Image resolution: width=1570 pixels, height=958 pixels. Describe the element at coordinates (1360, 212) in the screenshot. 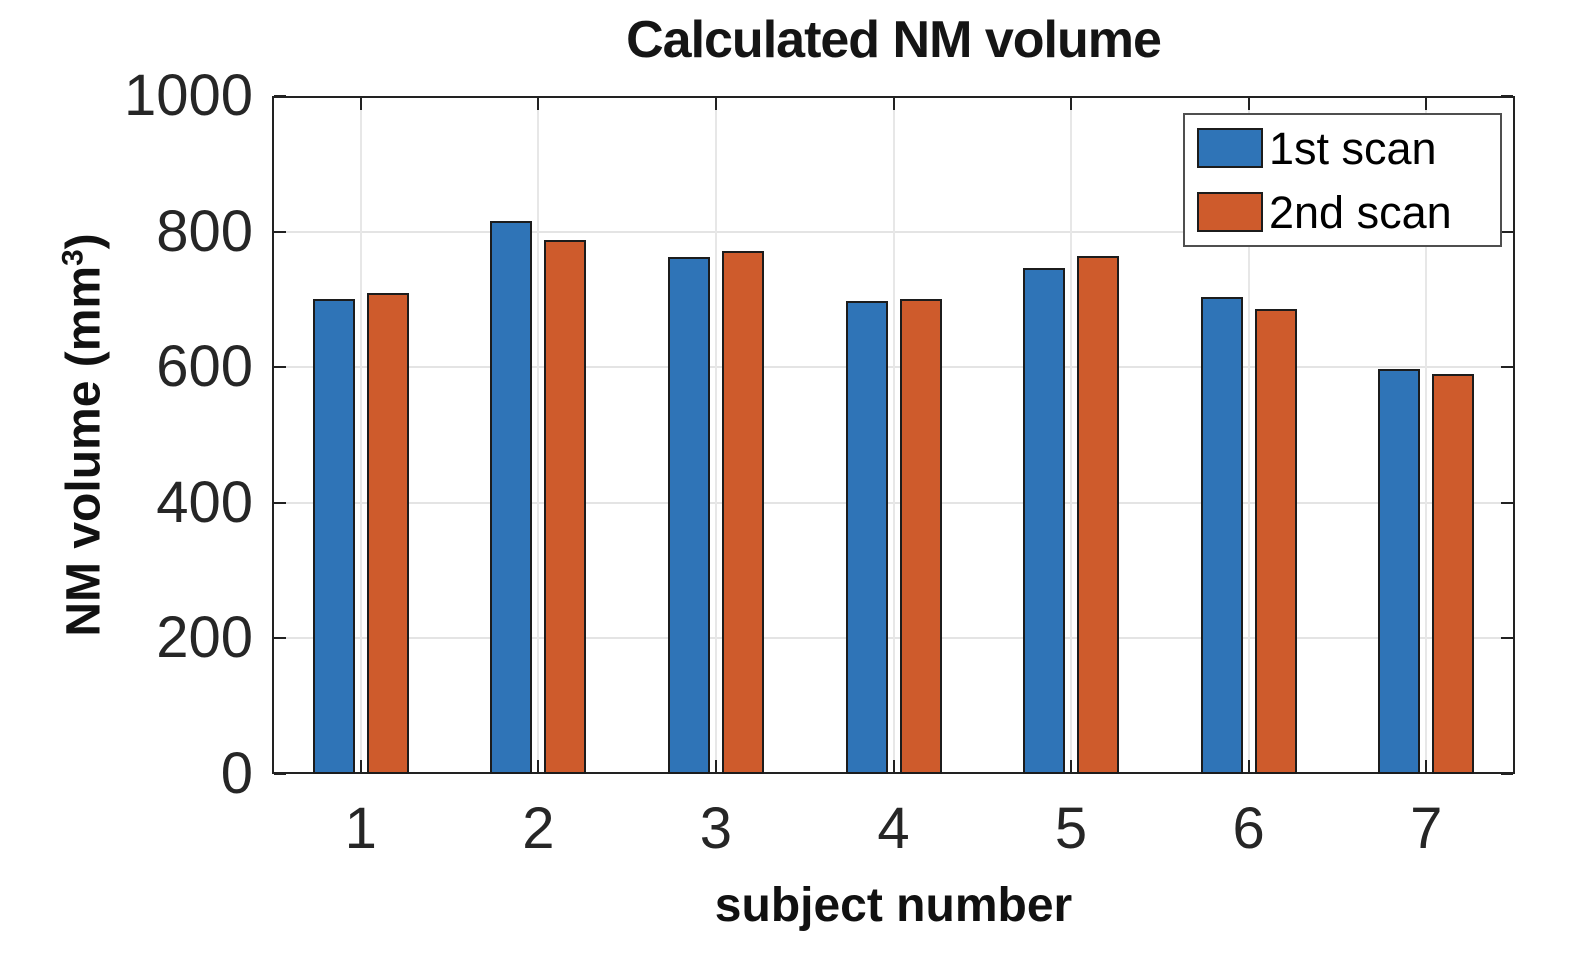

I see `legend-label-2nd-scan: 2nd scan` at that location.